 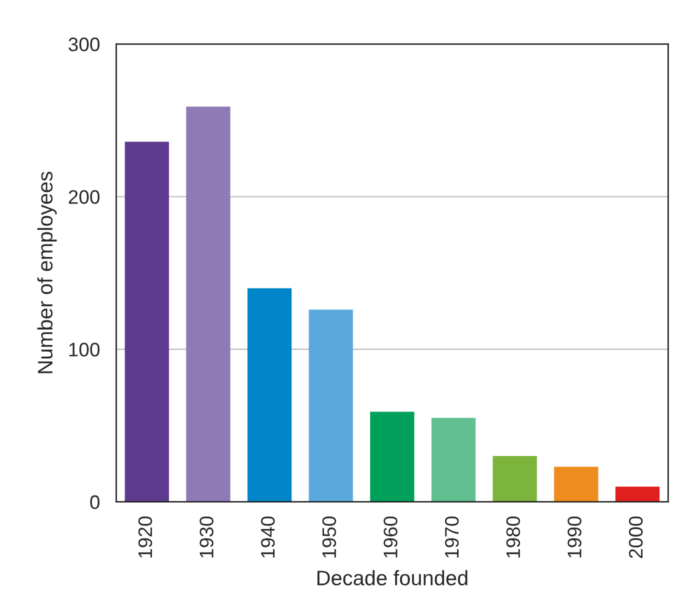 I want to click on y-tick-label: 100, so click(x=84, y=349).